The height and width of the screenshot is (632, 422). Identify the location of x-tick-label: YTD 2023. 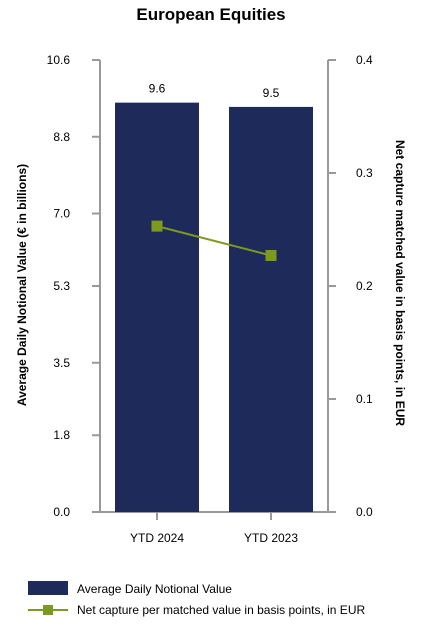
(271, 538).